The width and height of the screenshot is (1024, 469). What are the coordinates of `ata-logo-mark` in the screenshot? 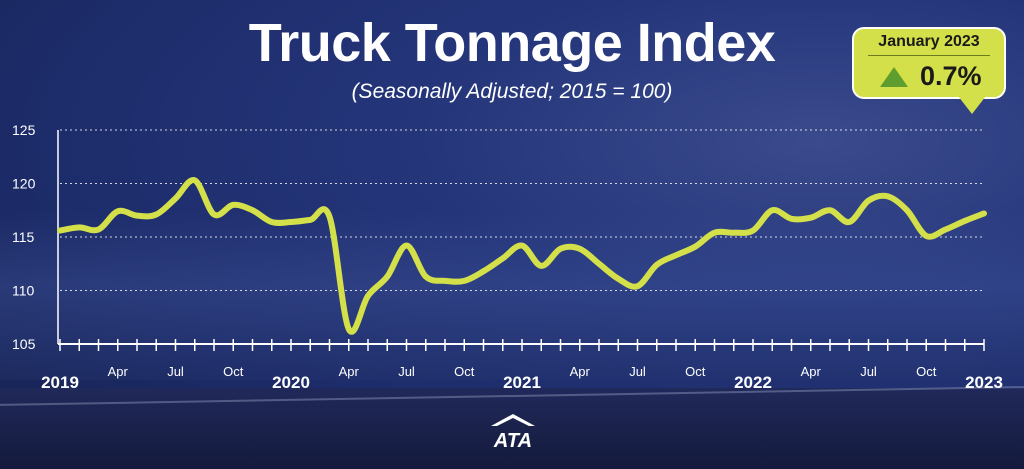 It's located at (513, 420).